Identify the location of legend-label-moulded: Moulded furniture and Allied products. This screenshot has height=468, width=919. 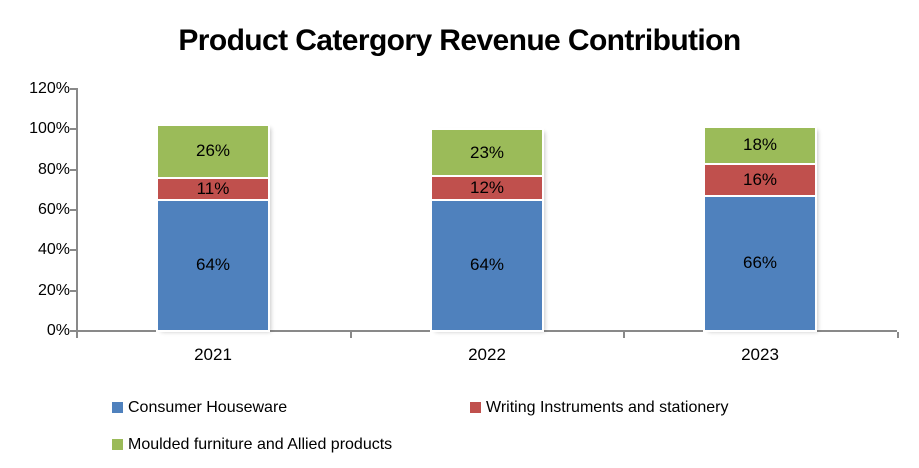
(260, 444).